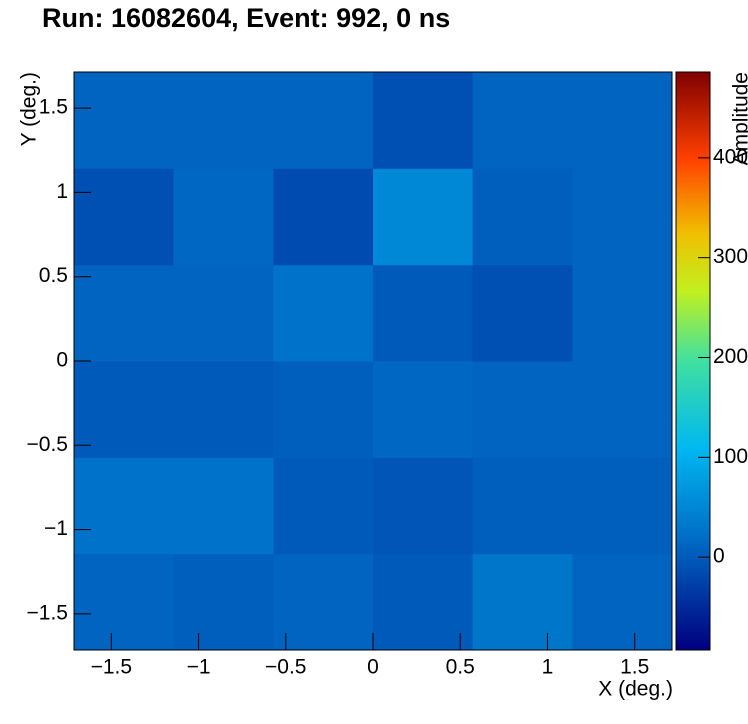  I want to click on y-tick-label: 0.5, so click(53, 275).